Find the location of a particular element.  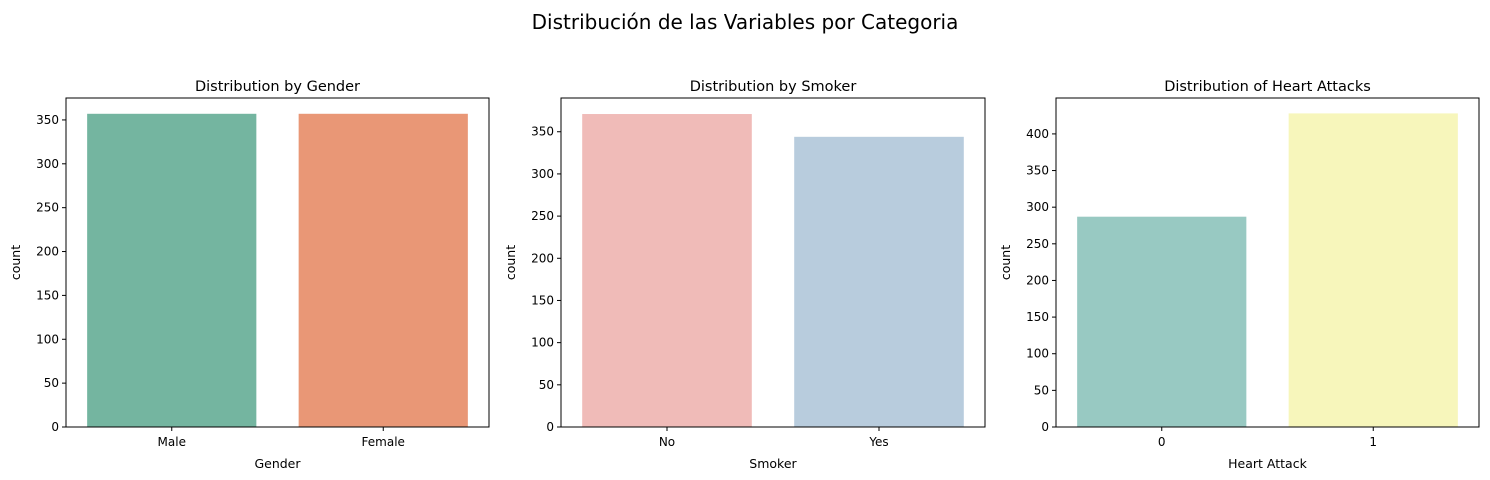

y-axis-label-heart-attack: count is located at coordinates (1005, 262).